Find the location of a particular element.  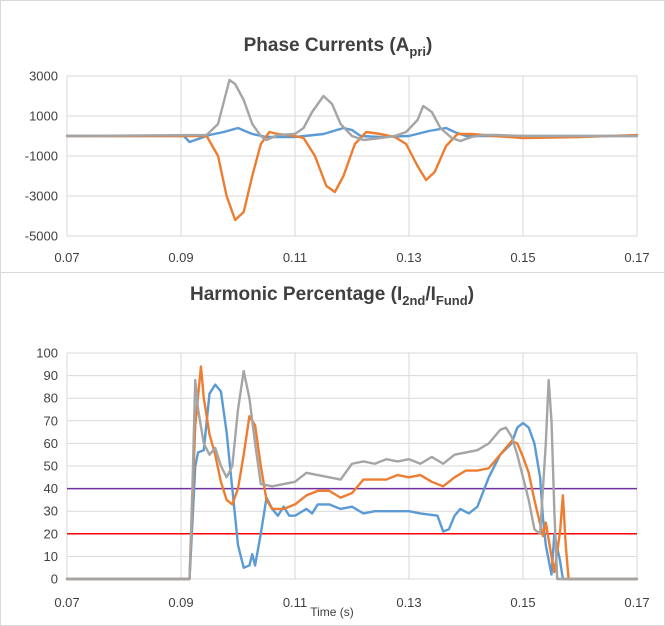

chart-title: Phase Currents (Apri) is located at coordinates (338, 47).